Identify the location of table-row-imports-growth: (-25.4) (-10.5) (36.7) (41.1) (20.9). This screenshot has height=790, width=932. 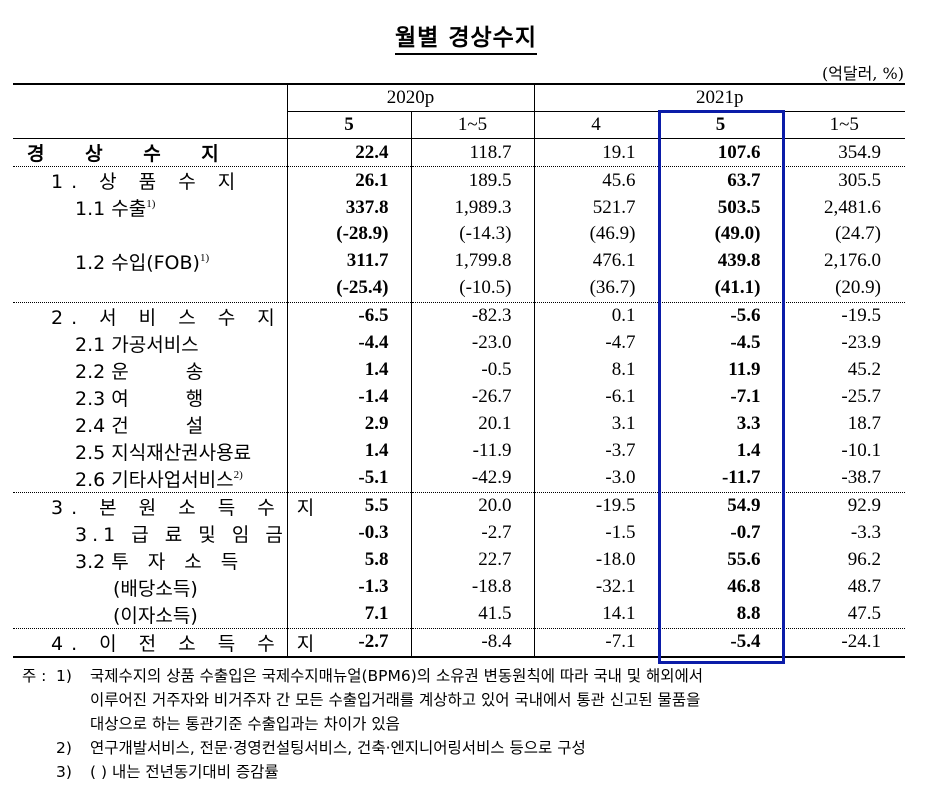
(459, 288).